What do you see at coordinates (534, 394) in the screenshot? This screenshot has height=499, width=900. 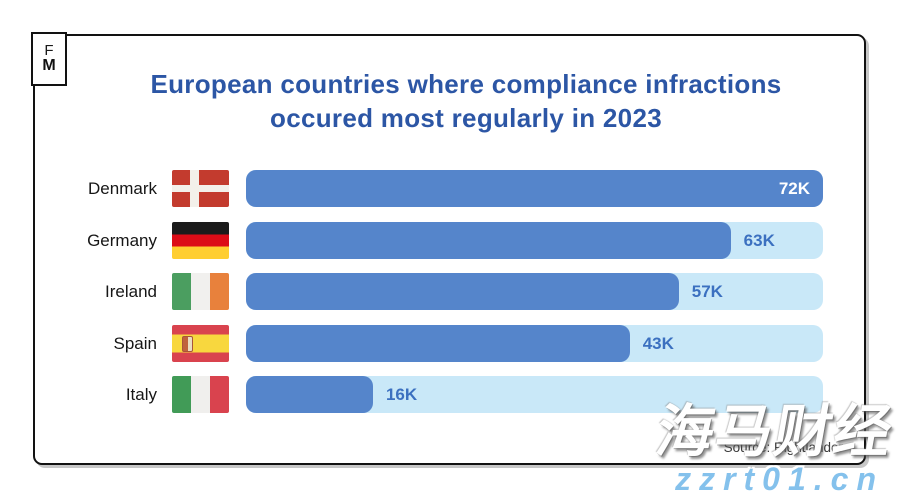 I see `bar-track: 16K` at bounding box center [534, 394].